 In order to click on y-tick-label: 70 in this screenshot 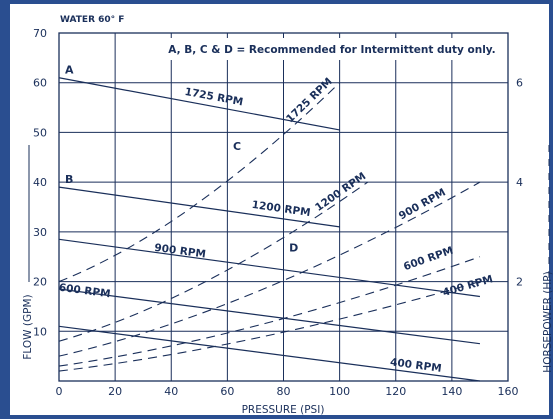, I will do `click(40, 33)`.